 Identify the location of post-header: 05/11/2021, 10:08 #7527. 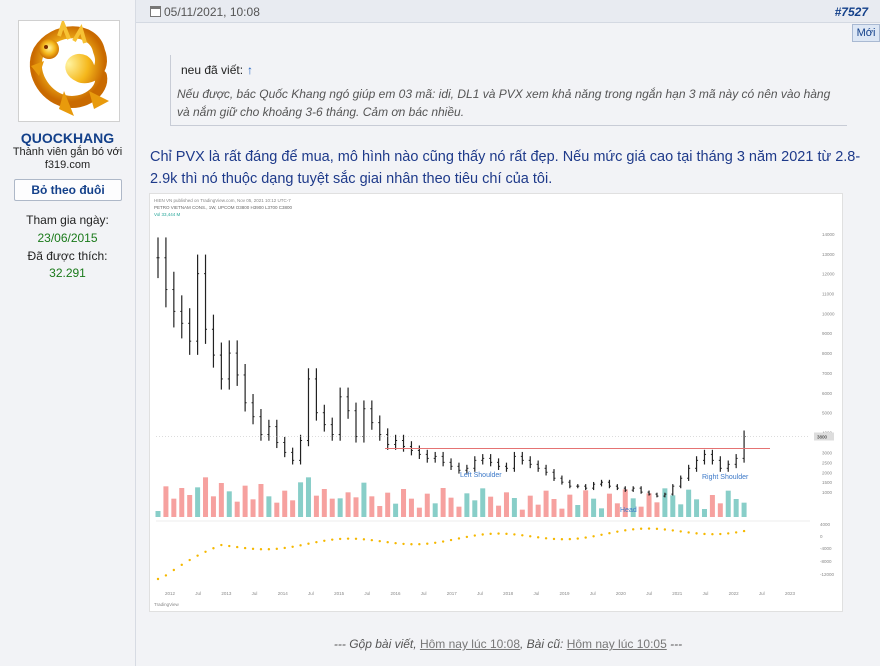
(508, 11).